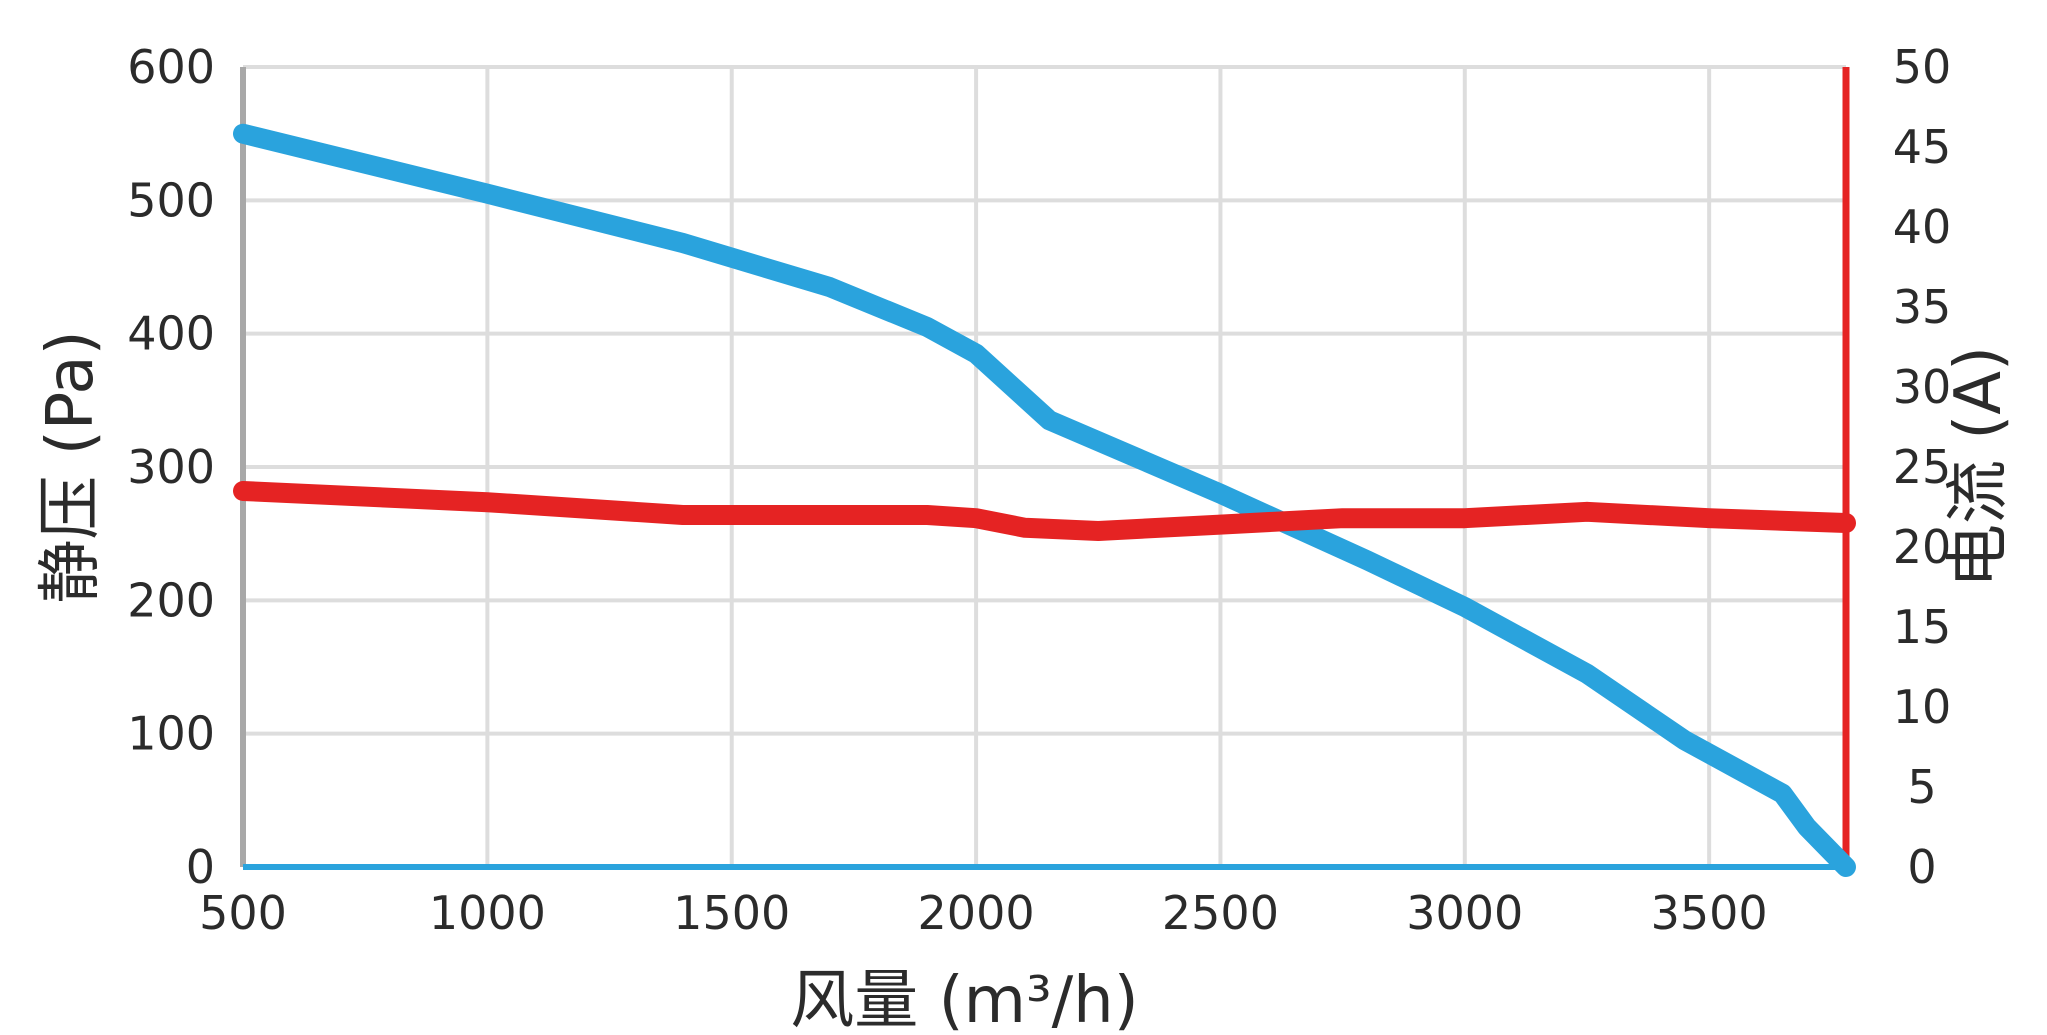 The height and width of the screenshot is (1035, 2047). What do you see at coordinates (1922, 147) in the screenshot?
I see `y-right-tick-label: 45` at bounding box center [1922, 147].